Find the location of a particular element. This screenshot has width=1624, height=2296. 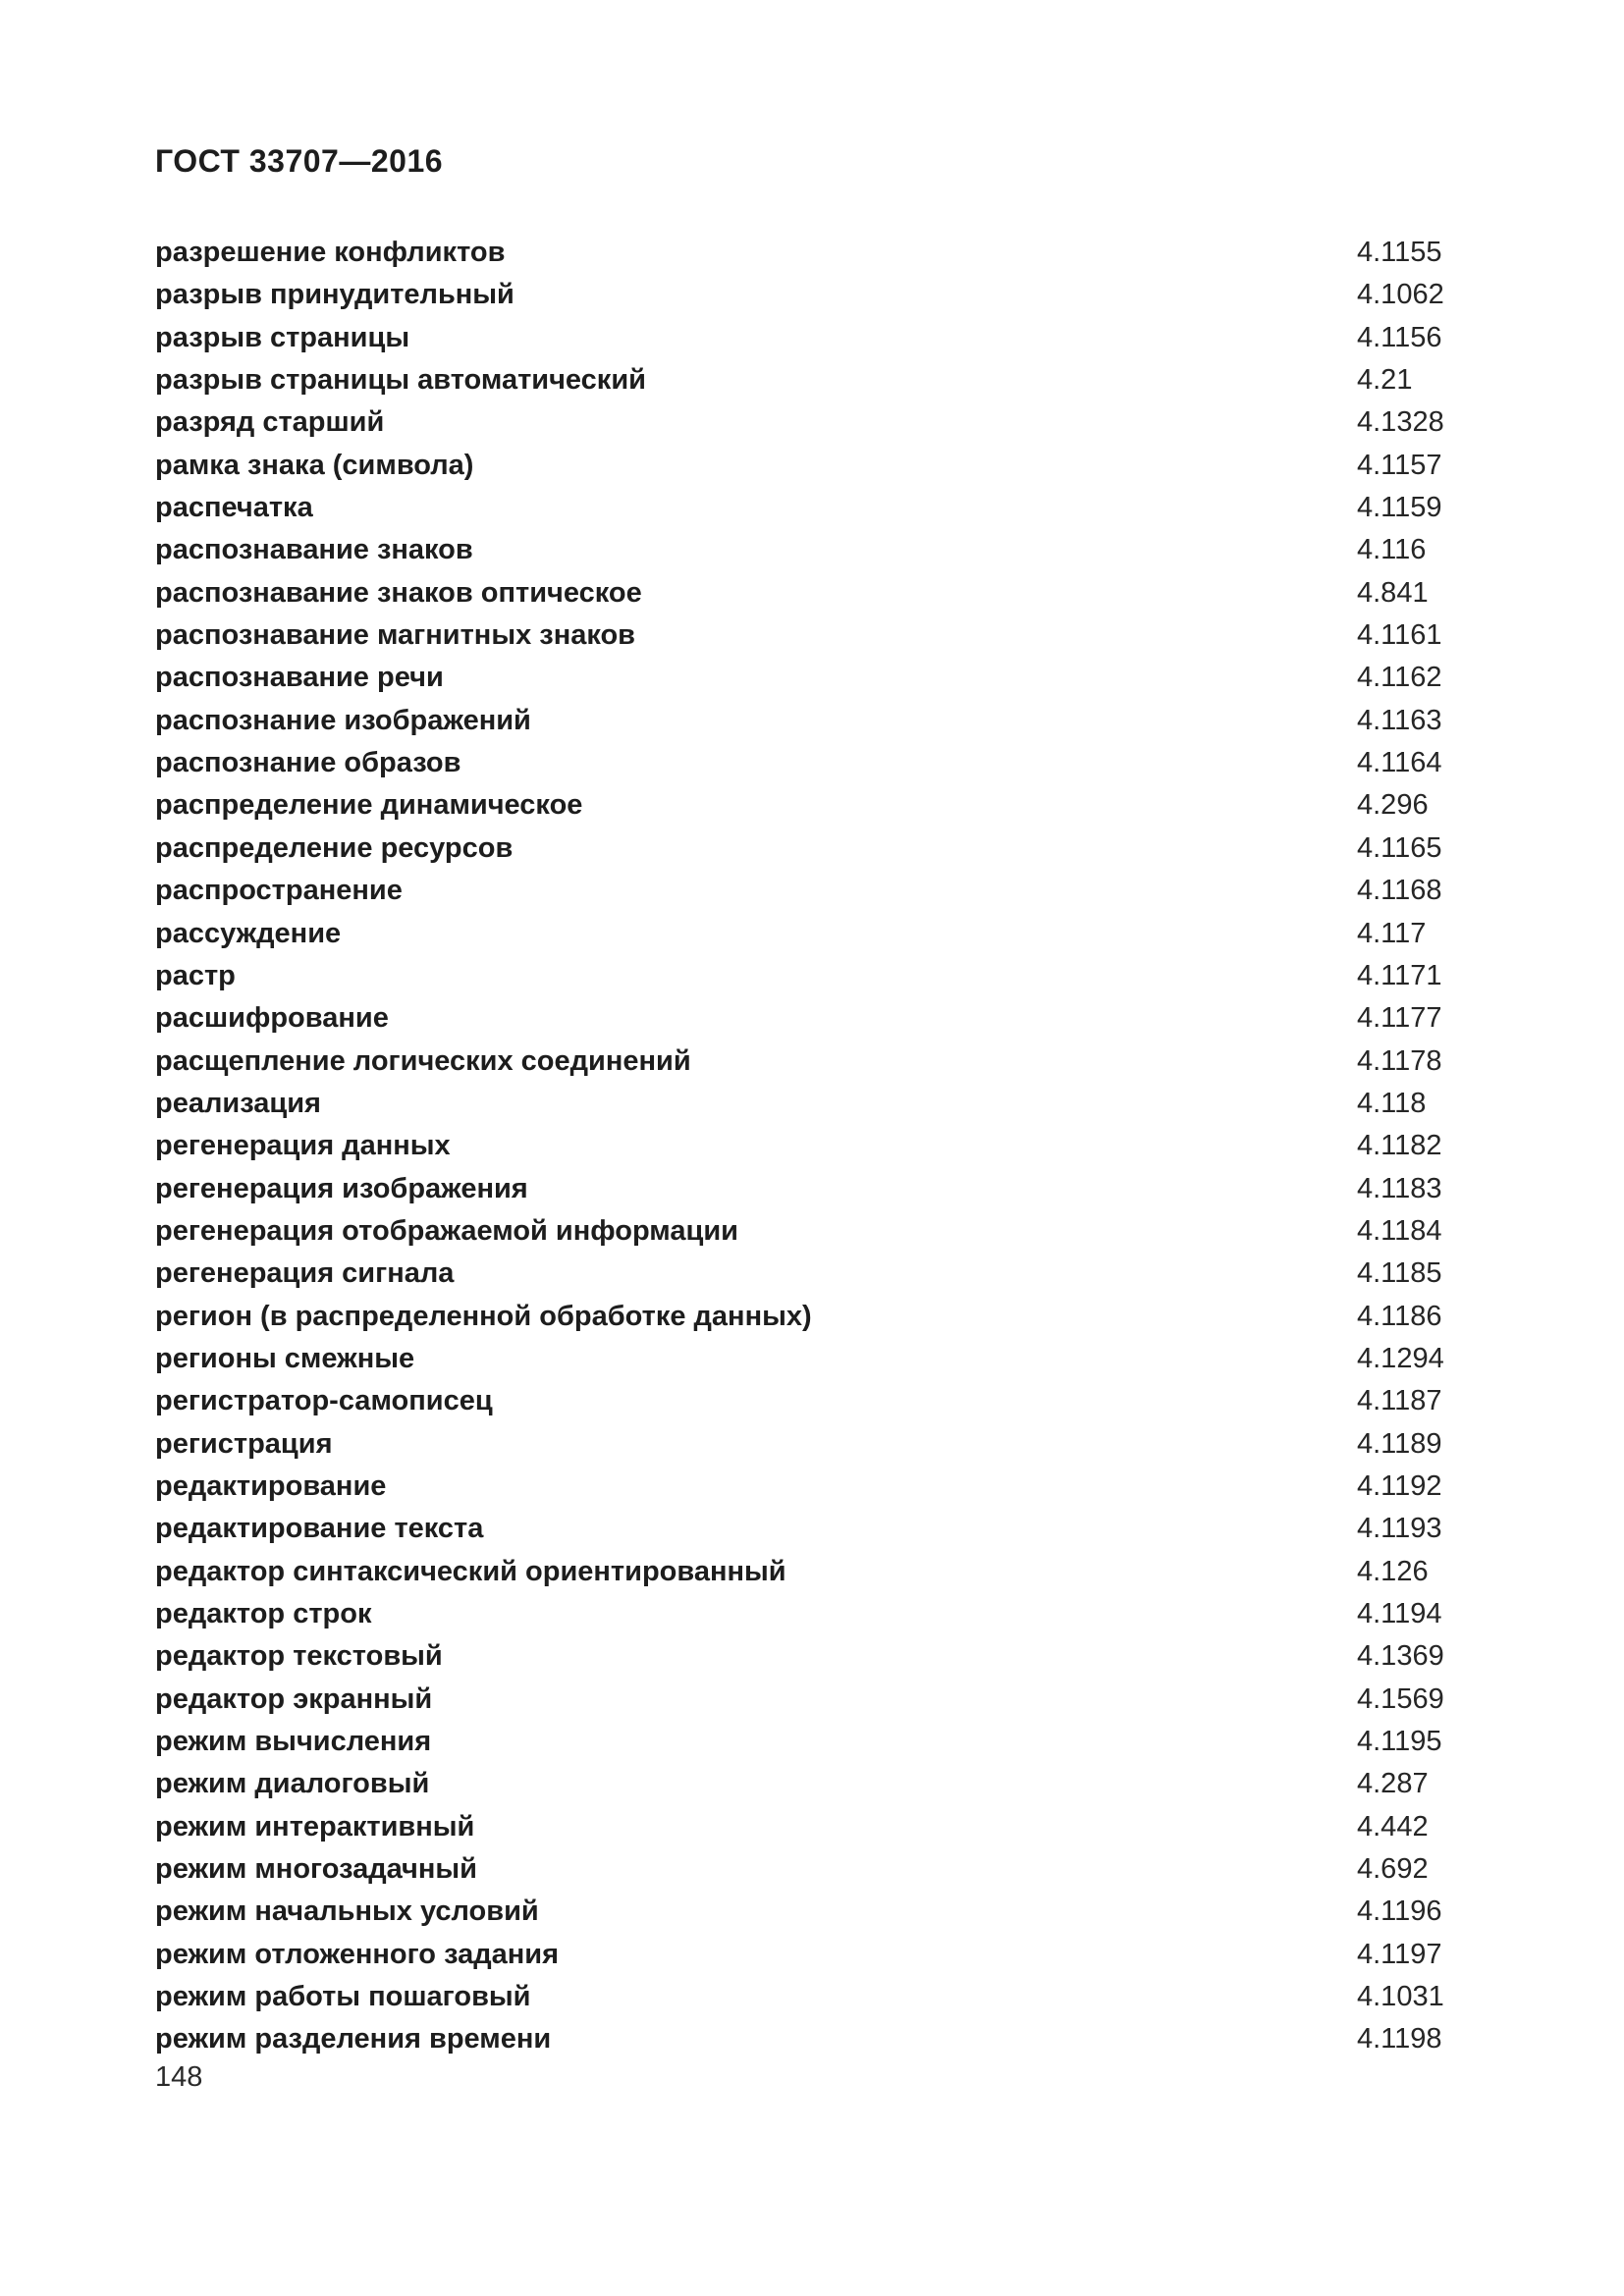

index-term: режим многозадачный is located at coordinates (316, 1870).